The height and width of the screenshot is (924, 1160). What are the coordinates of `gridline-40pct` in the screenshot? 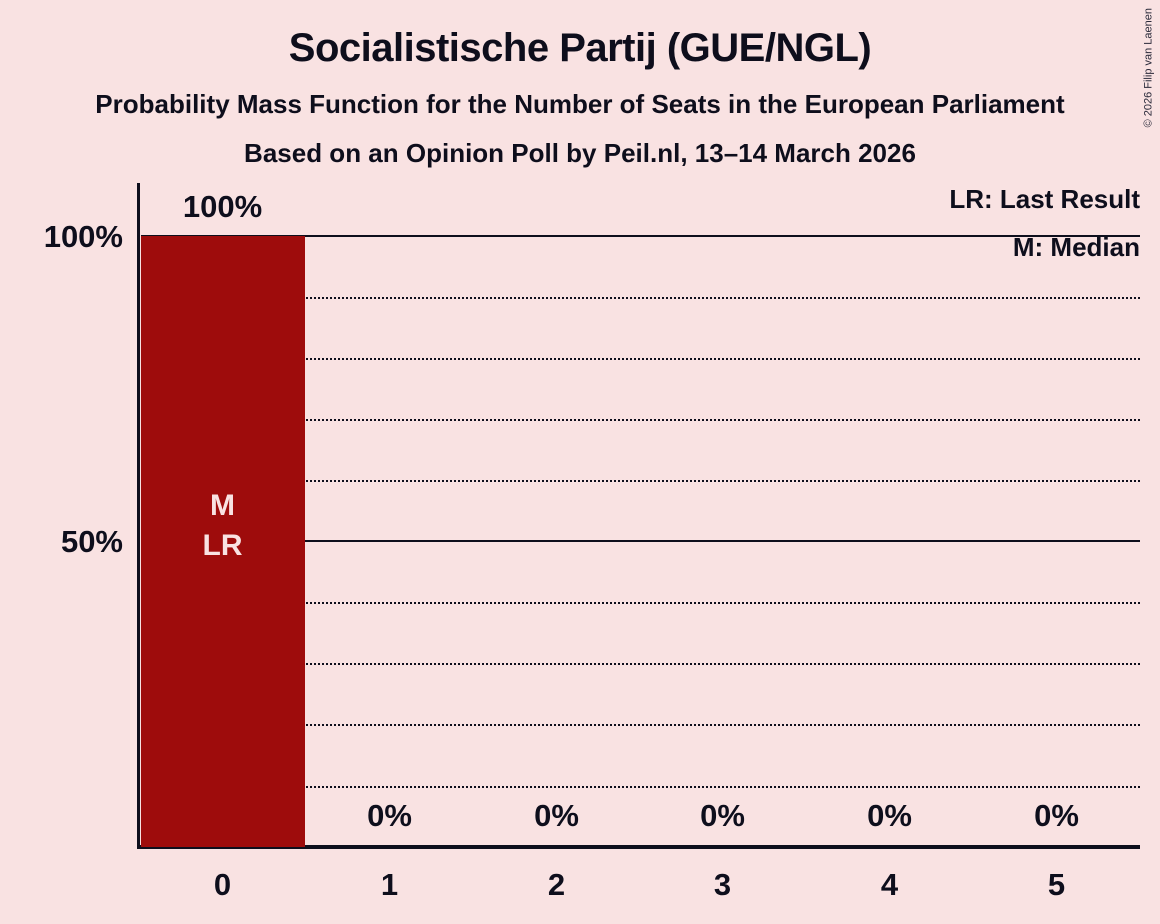 It's located at (640, 603).